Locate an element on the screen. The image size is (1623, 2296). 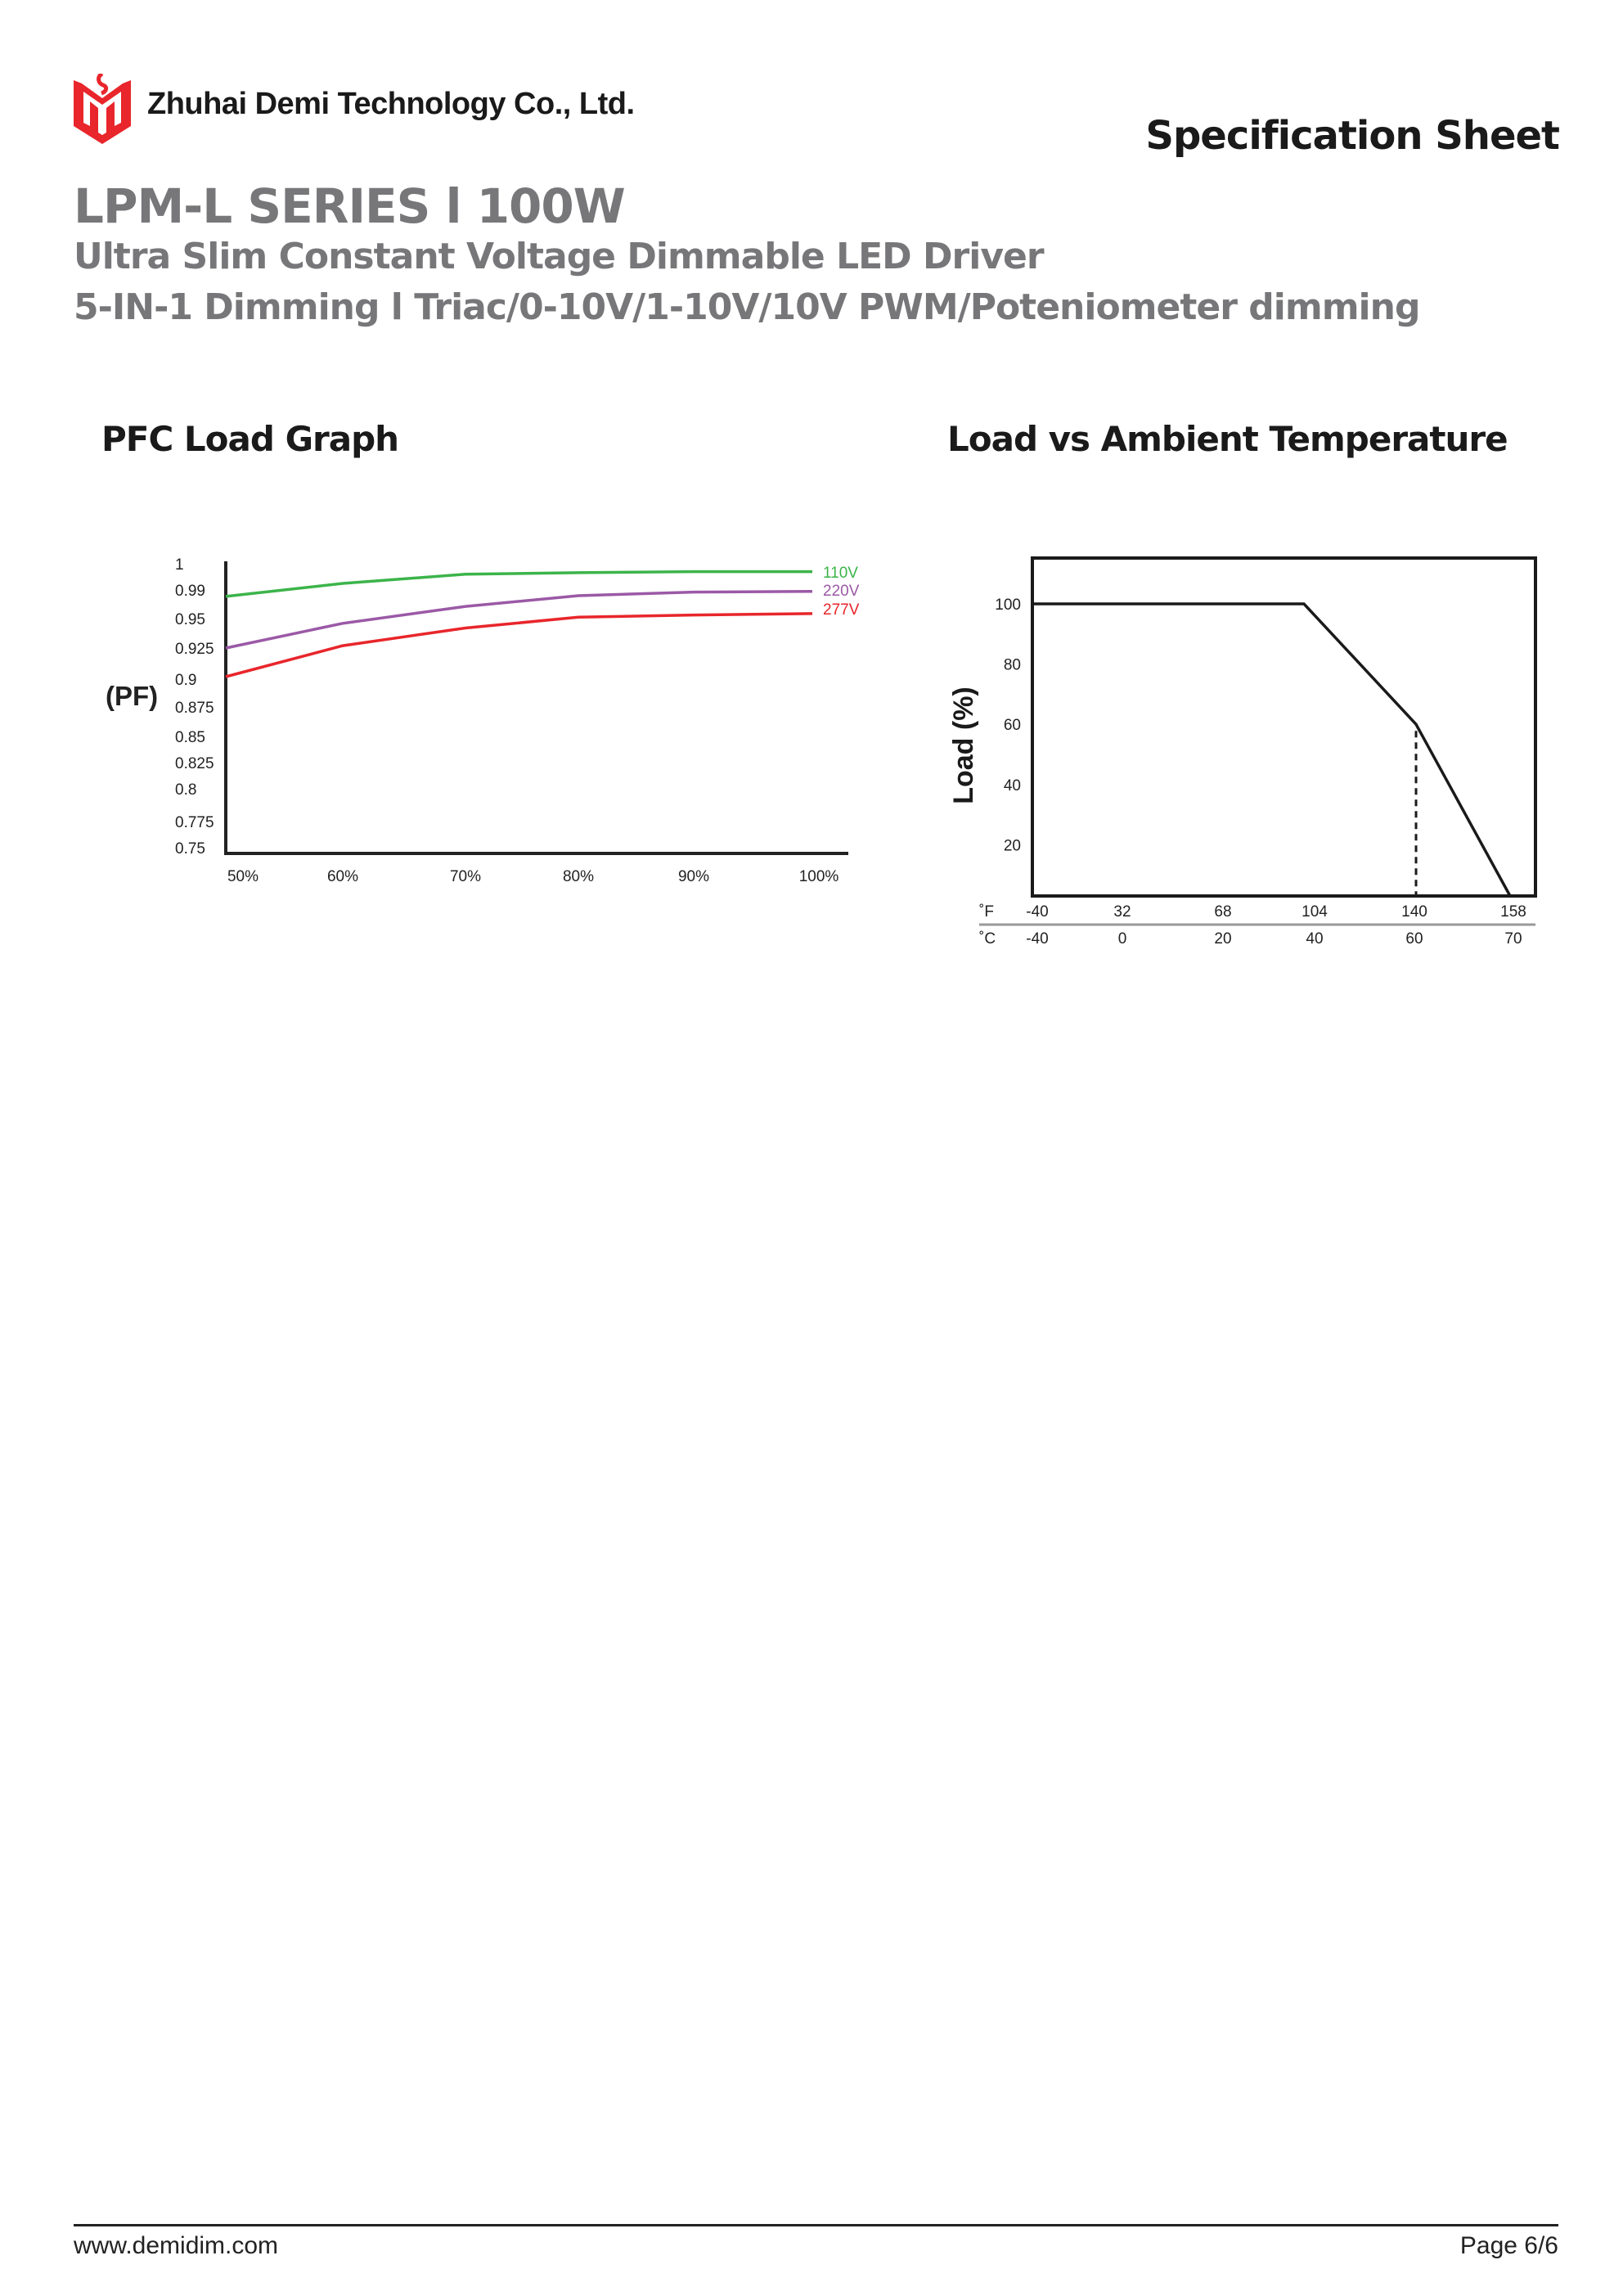
x-tick-label-celsius: 20 is located at coordinates (1222, 939).